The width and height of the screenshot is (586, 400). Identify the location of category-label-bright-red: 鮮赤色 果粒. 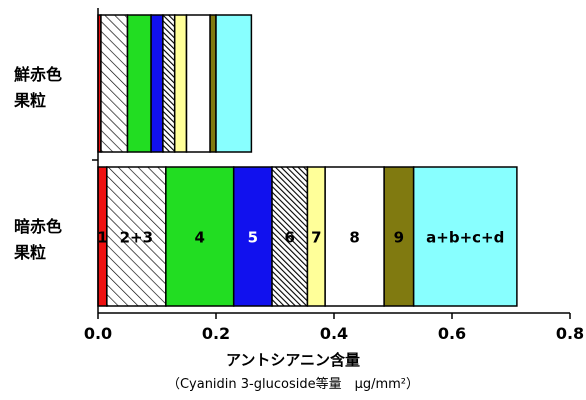
(38, 88).